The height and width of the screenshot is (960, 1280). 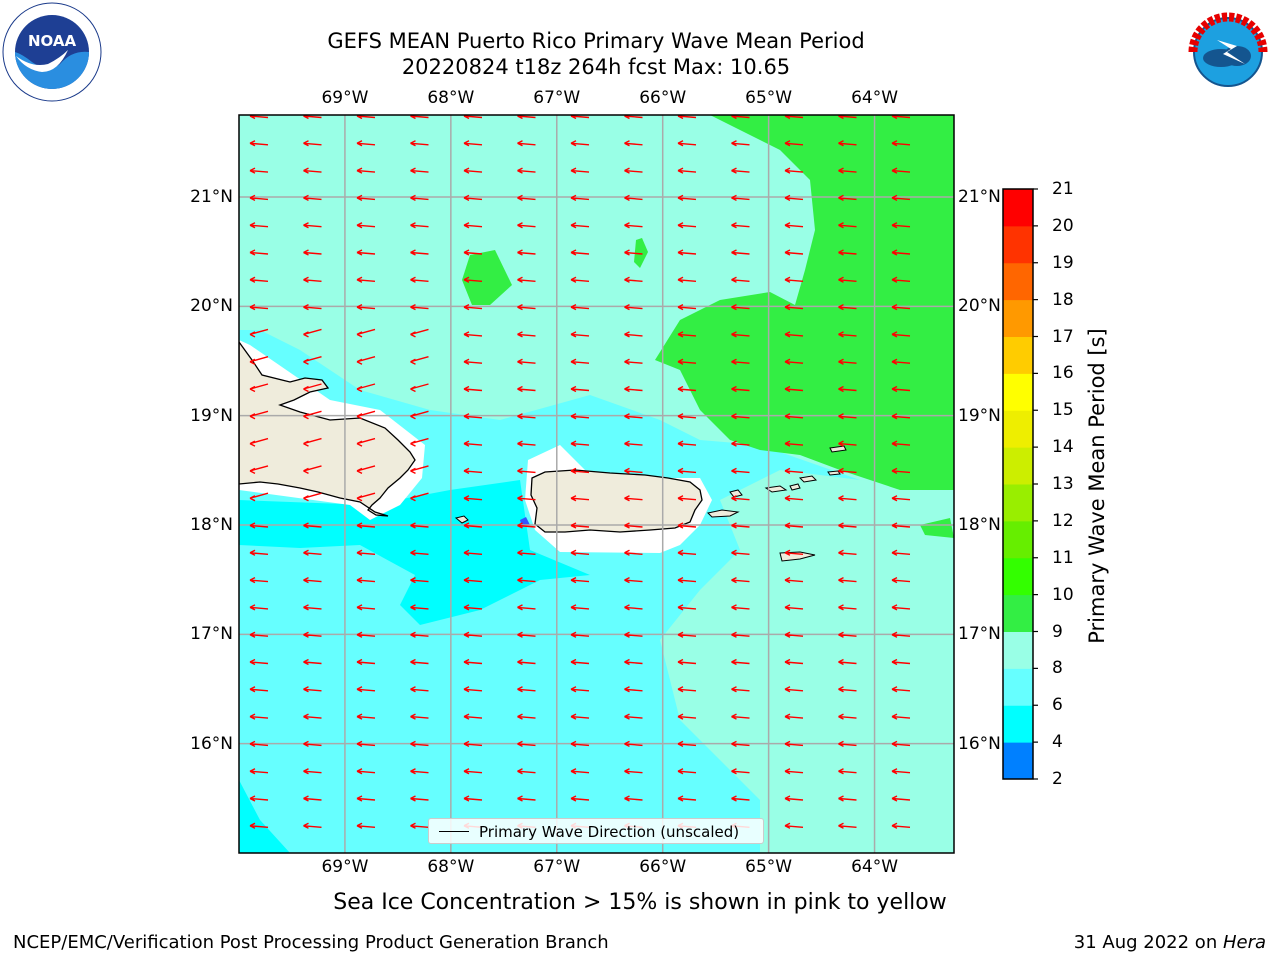 I want to click on generation-date-text: 31 Aug 2022 on, so click(x=1148, y=942).